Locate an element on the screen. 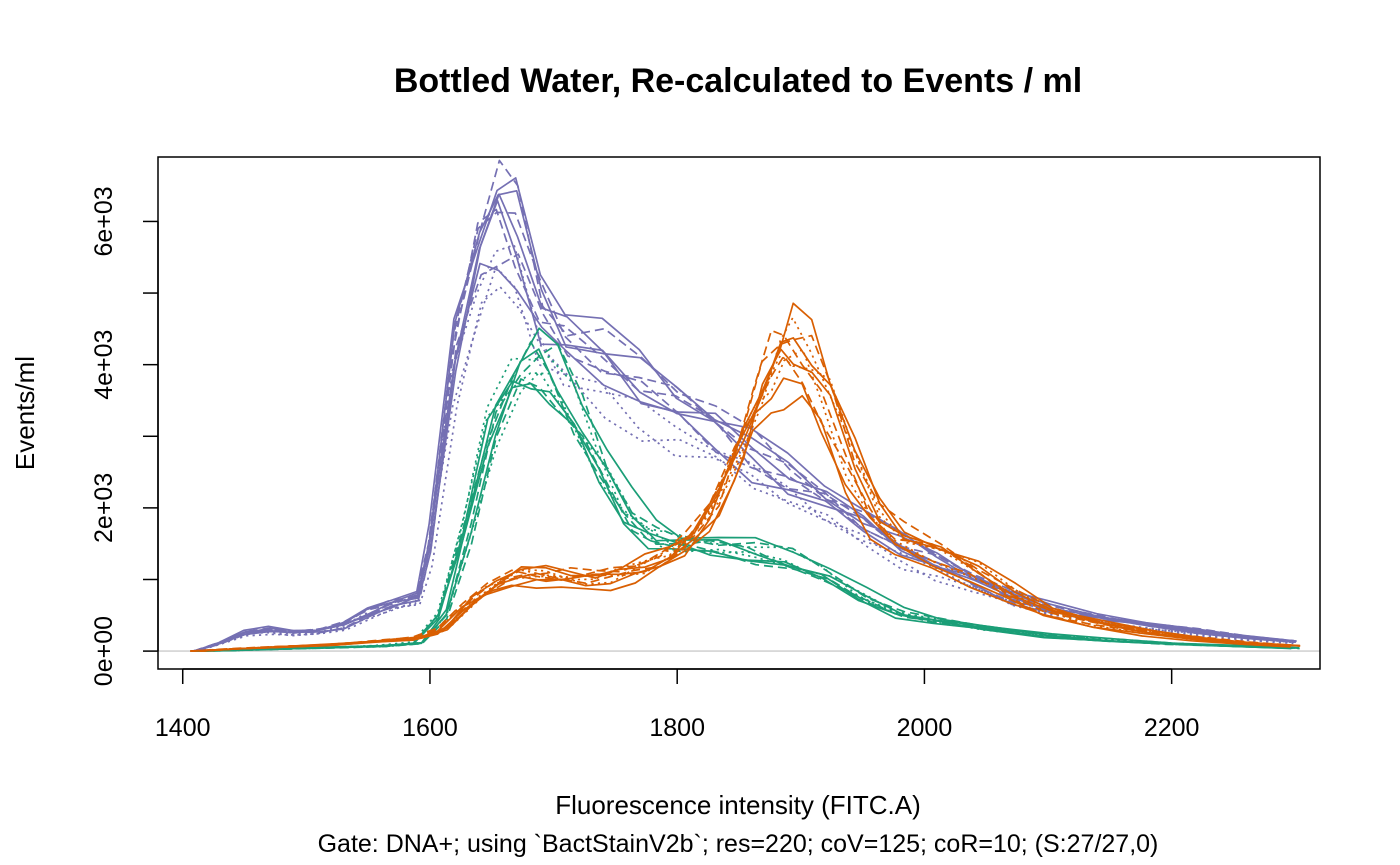 This screenshot has width=1400, height=865. x-axis-label: Fluorescence intensity (FITC.A) is located at coordinates (738, 805).